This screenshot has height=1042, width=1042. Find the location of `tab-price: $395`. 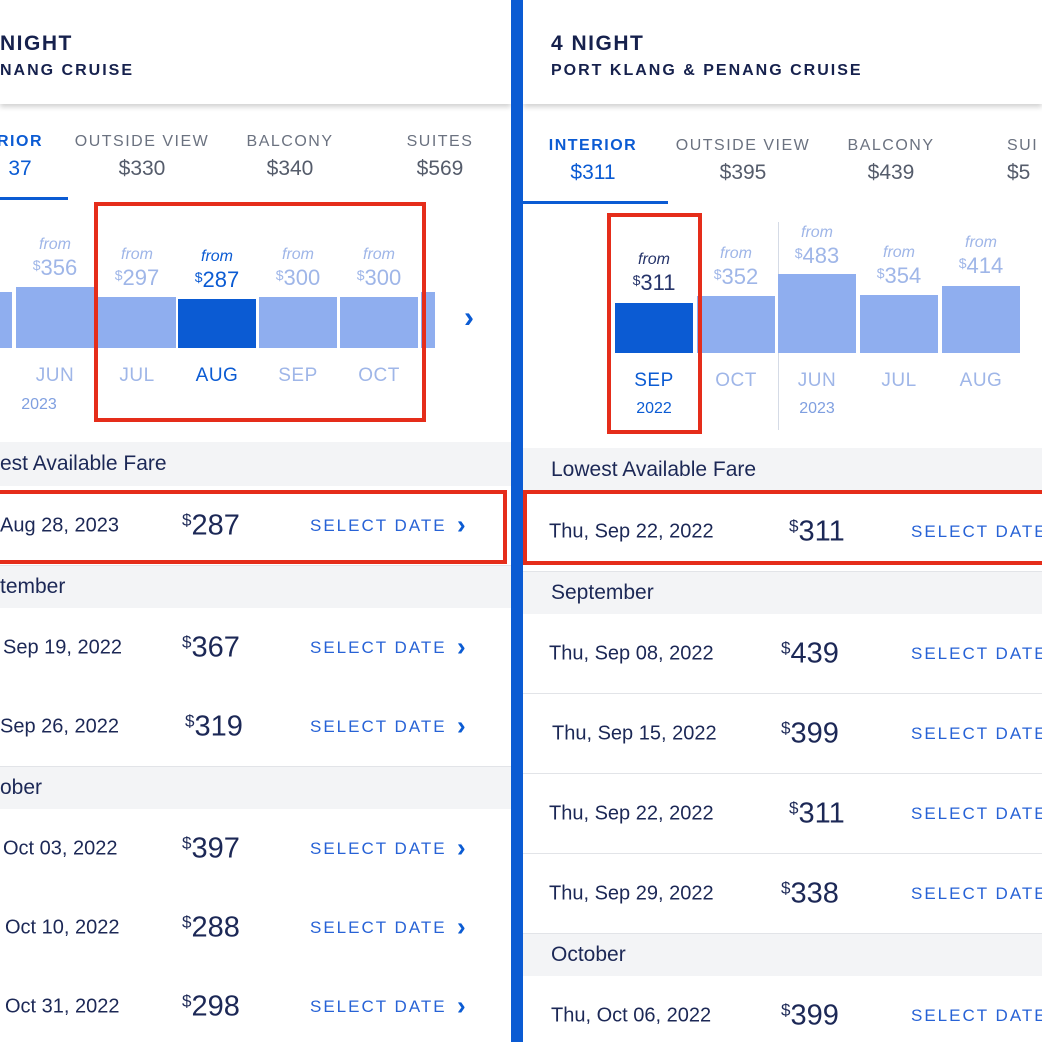

tab-price: $395 is located at coordinates (743, 172).